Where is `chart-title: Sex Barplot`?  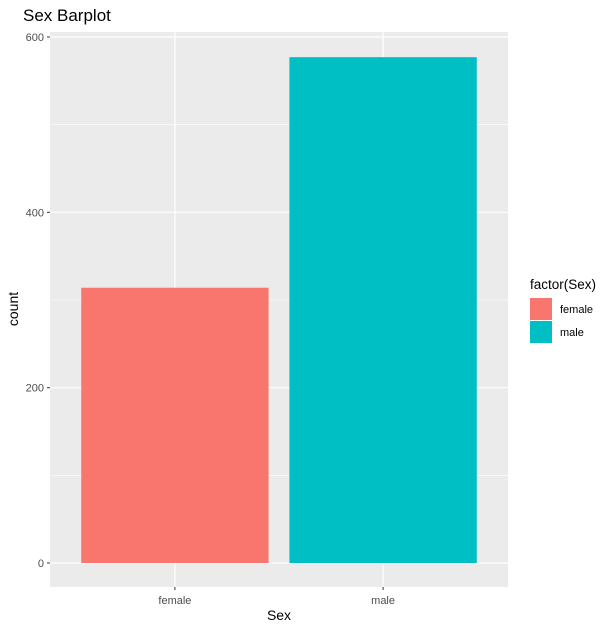 chart-title: Sex Barplot is located at coordinates (67, 15).